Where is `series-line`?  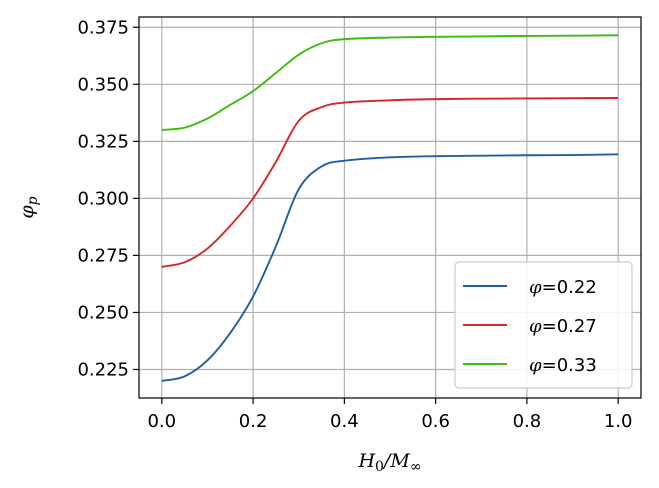
series-line is located at coordinates (390, 82).